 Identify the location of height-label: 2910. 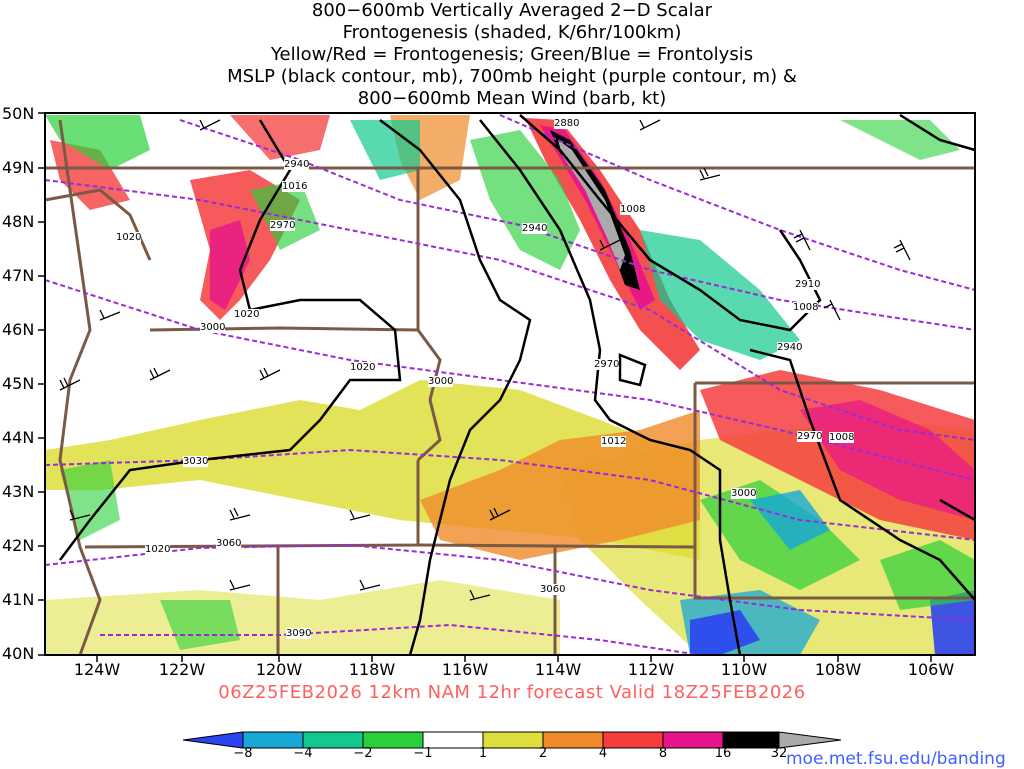
(808, 284).